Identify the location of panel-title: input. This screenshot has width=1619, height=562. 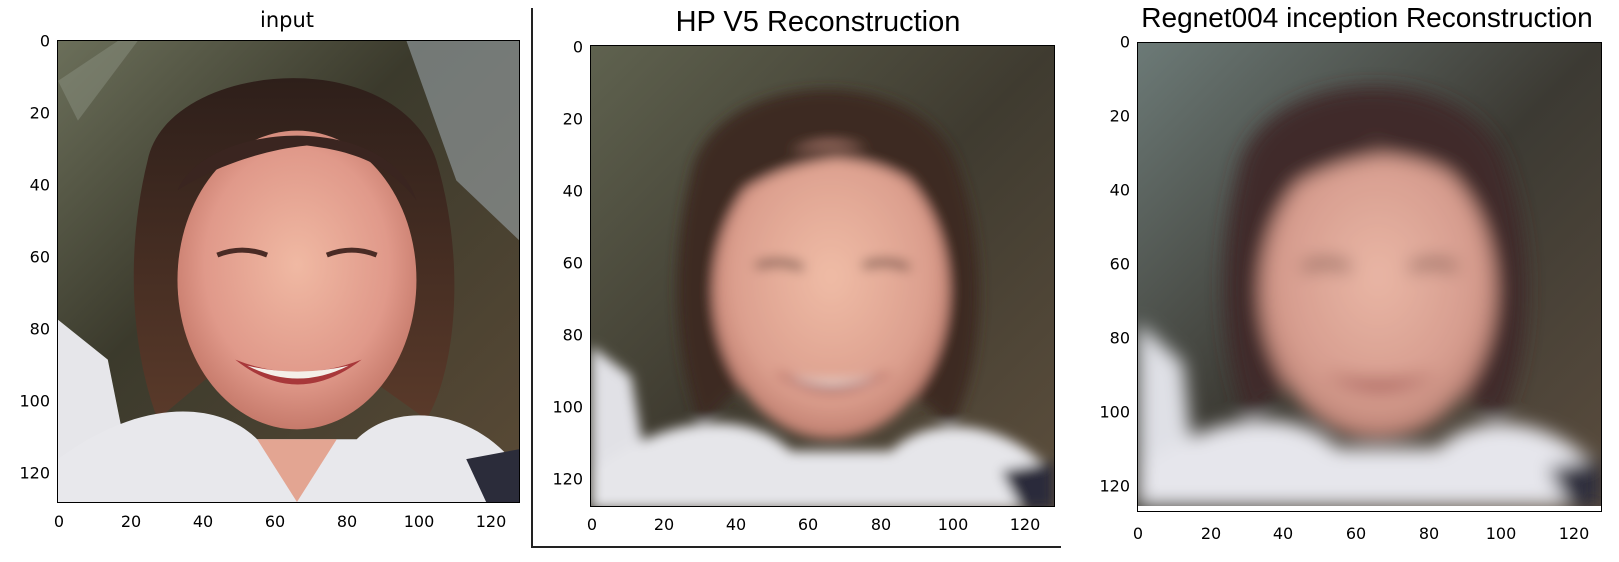
(287, 20).